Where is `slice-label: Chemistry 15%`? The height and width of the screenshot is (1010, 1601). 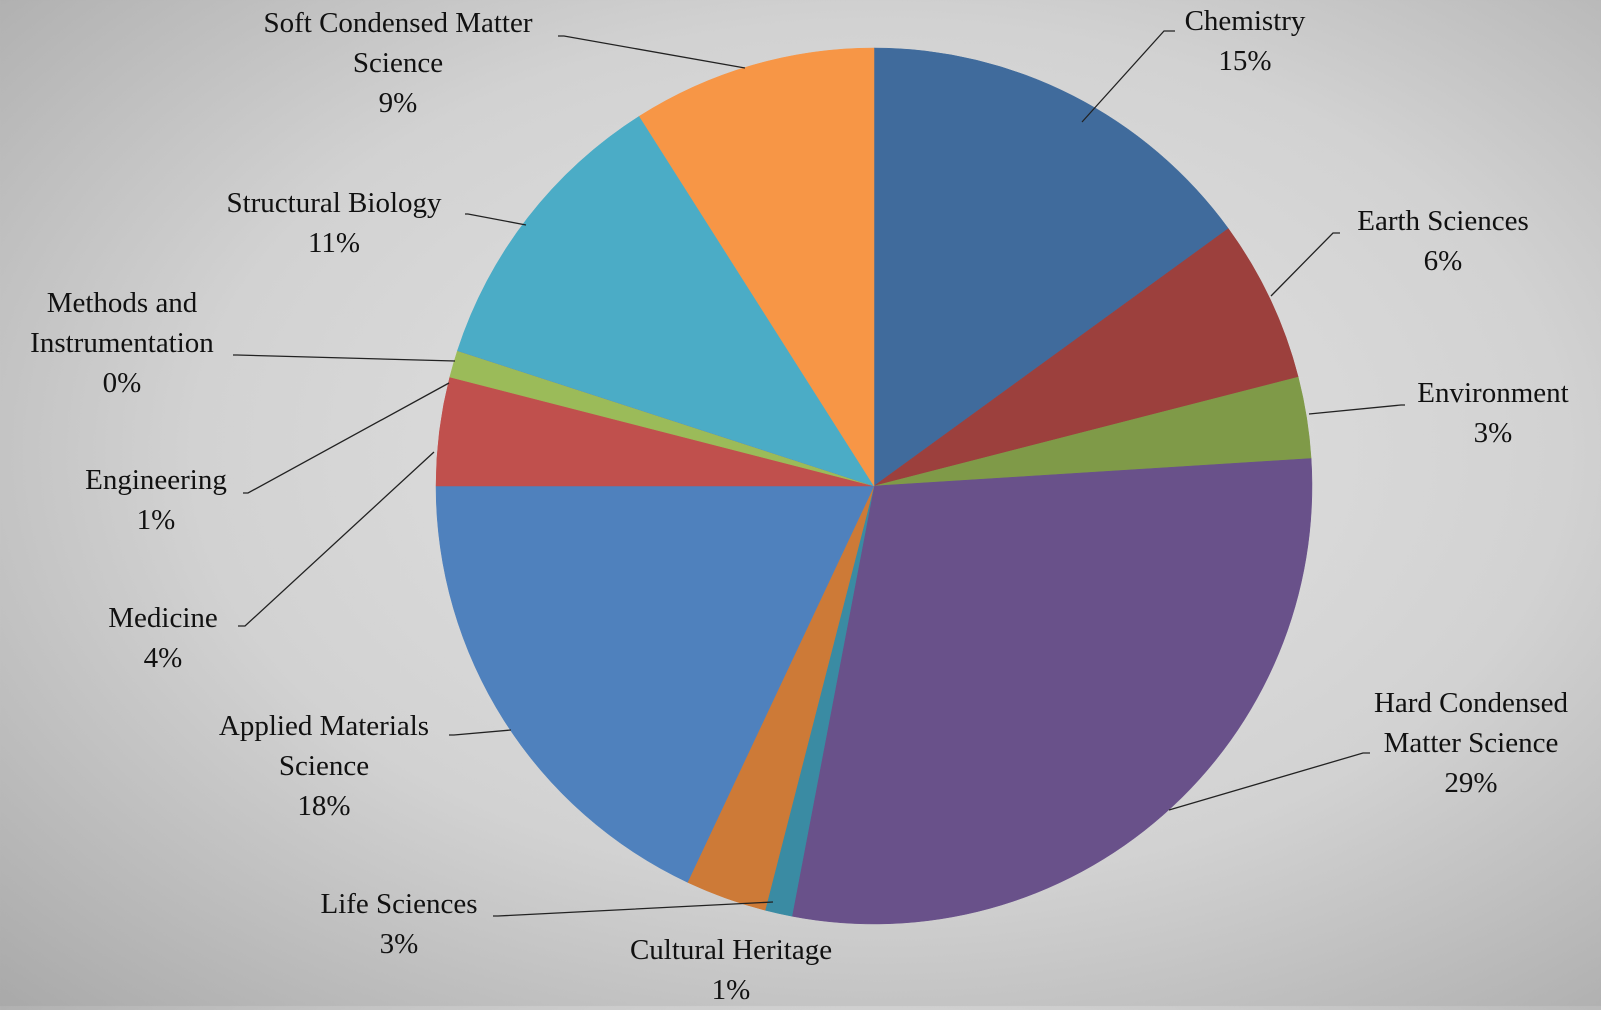 slice-label: Chemistry 15% is located at coordinates (1245, 41).